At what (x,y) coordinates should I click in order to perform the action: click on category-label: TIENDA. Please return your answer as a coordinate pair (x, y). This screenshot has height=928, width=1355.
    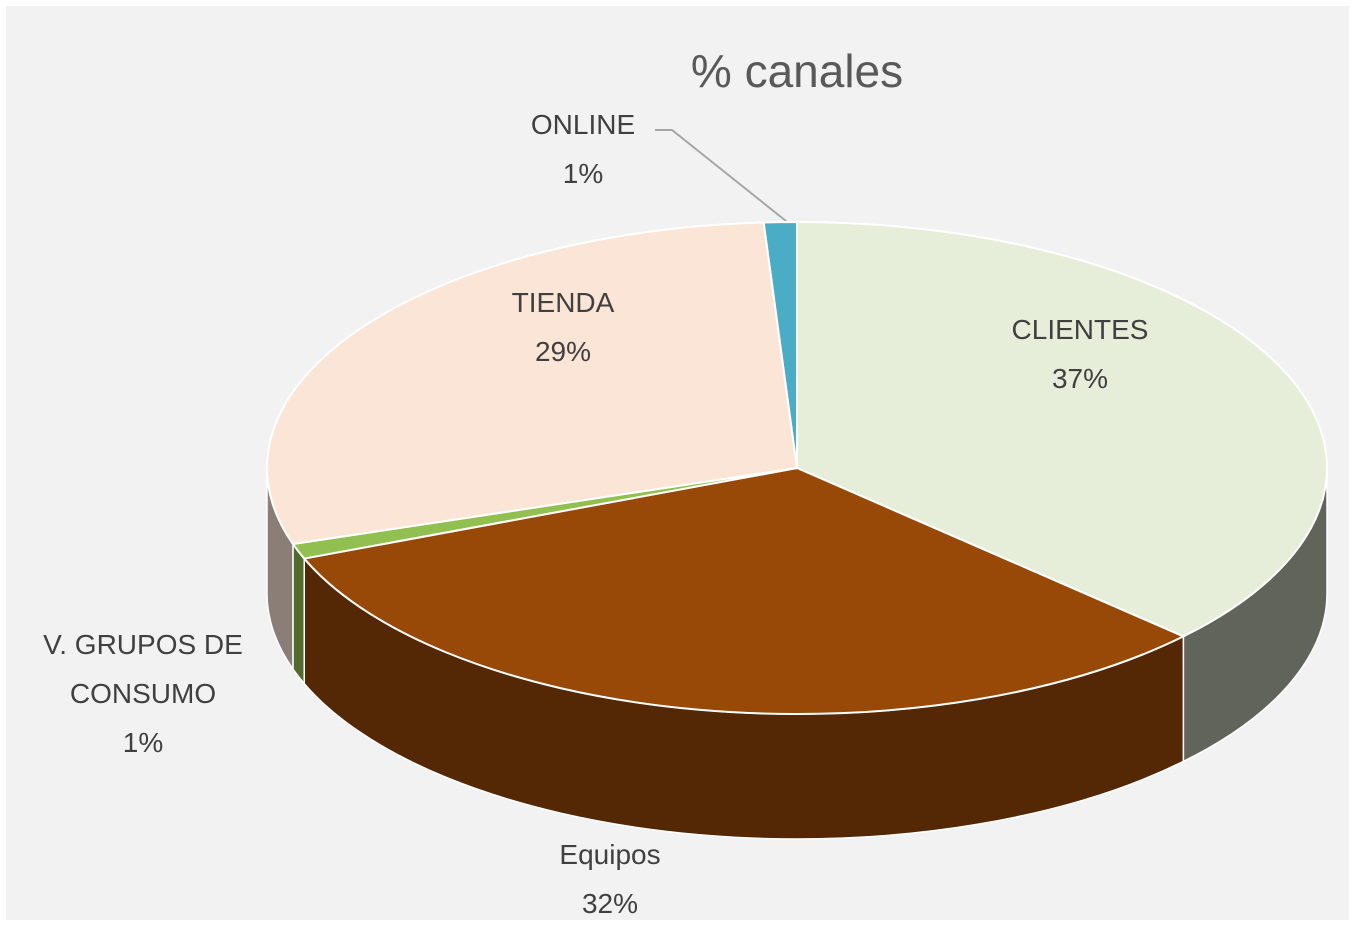
    Looking at the image, I should click on (563, 302).